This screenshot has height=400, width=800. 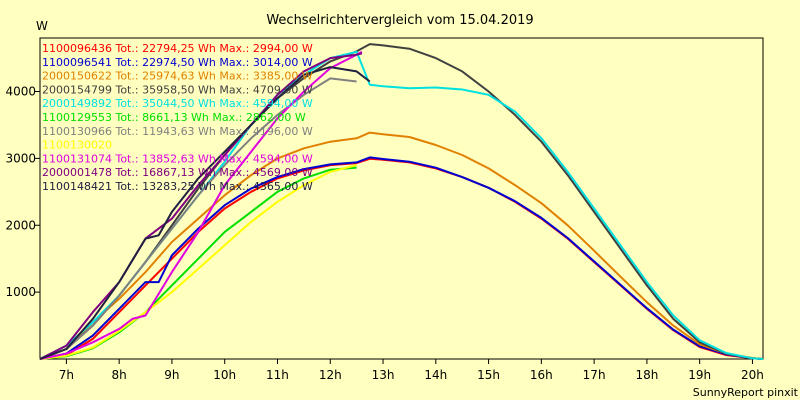 What do you see at coordinates (746, 392) in the screenshot?
I see `footer-credit: SunnyReport pinxit` at bounding box center [746, 392].